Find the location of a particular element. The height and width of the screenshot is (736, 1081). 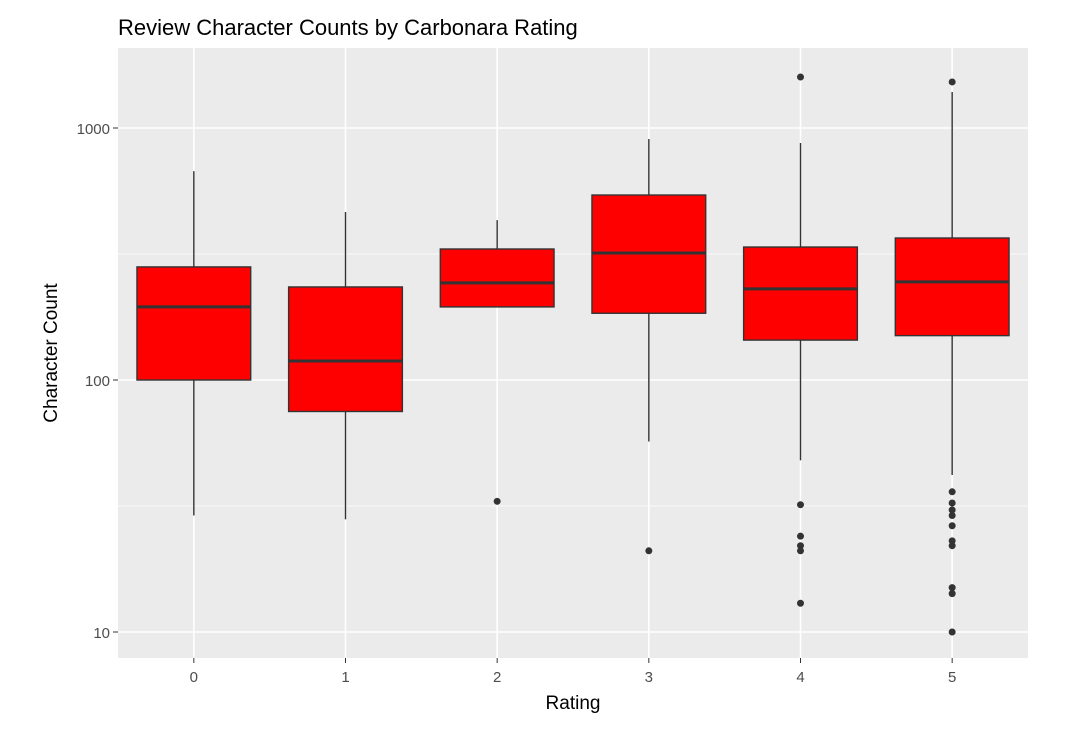

x-tick-label: 5 is located at coordinates (952, 677).